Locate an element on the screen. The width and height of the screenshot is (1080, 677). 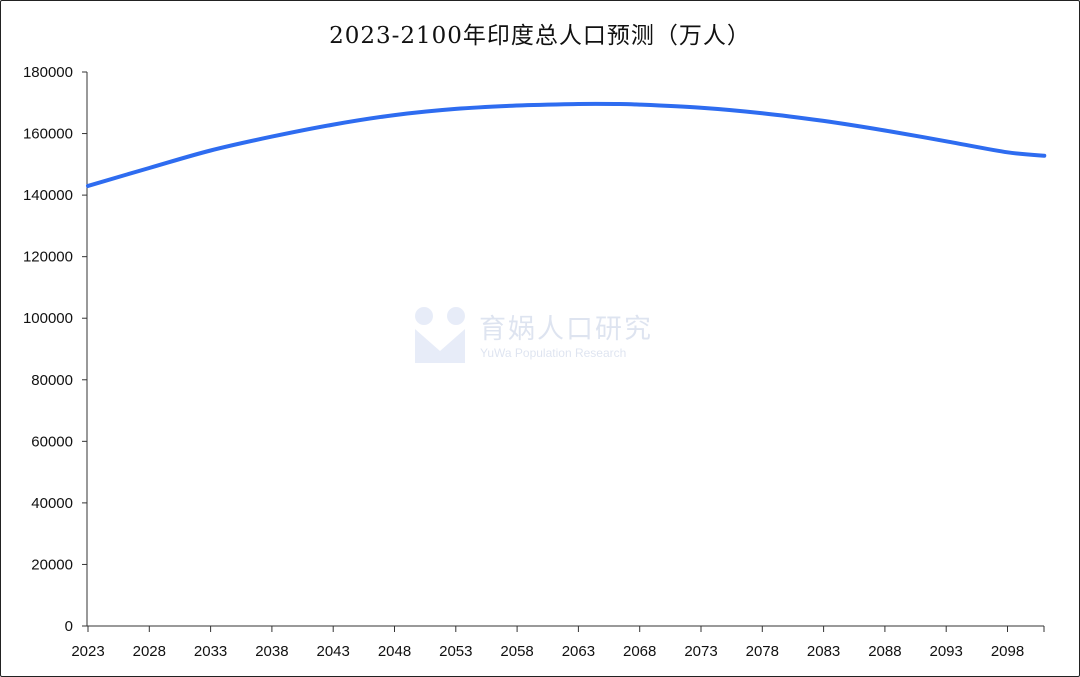
x-tick-label: 2073 is located at coordinates (700, 651).